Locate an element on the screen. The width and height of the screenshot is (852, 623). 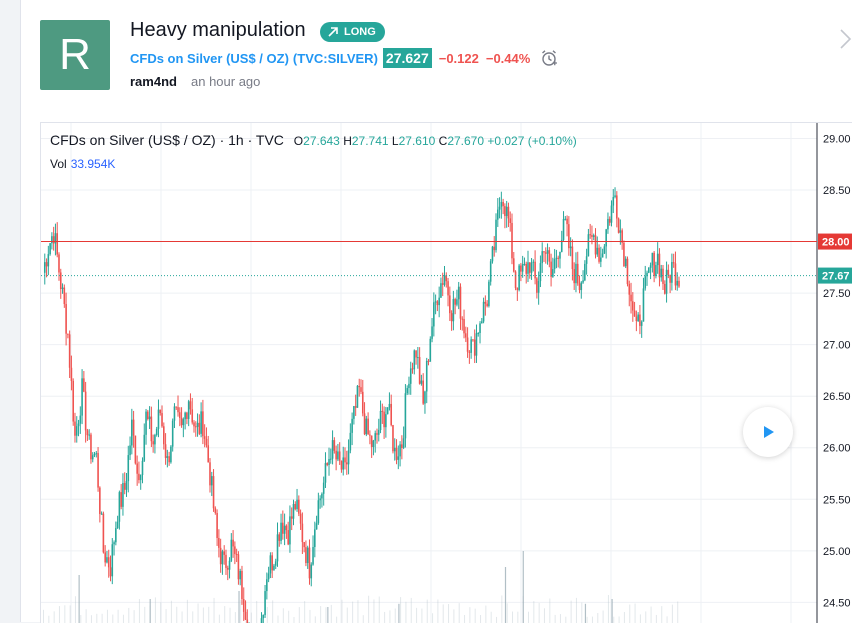
ticker-link: (TVC:SILVER) is located at coordinates (335, 58).